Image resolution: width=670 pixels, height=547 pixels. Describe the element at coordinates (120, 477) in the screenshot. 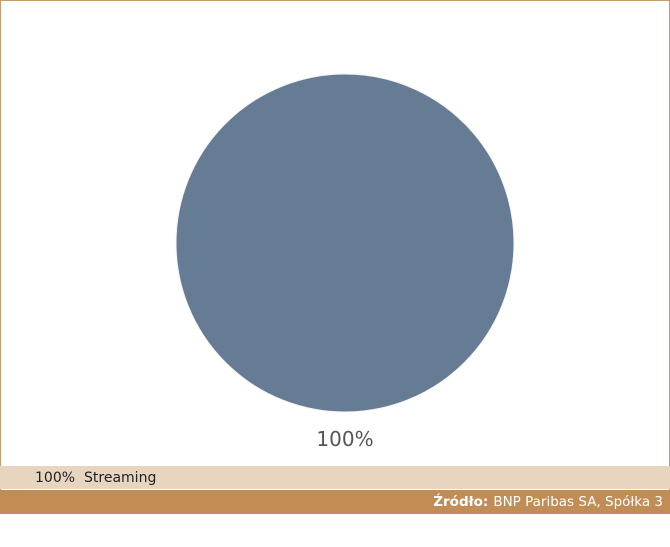

I see `legend-label: Streaming` at that location.